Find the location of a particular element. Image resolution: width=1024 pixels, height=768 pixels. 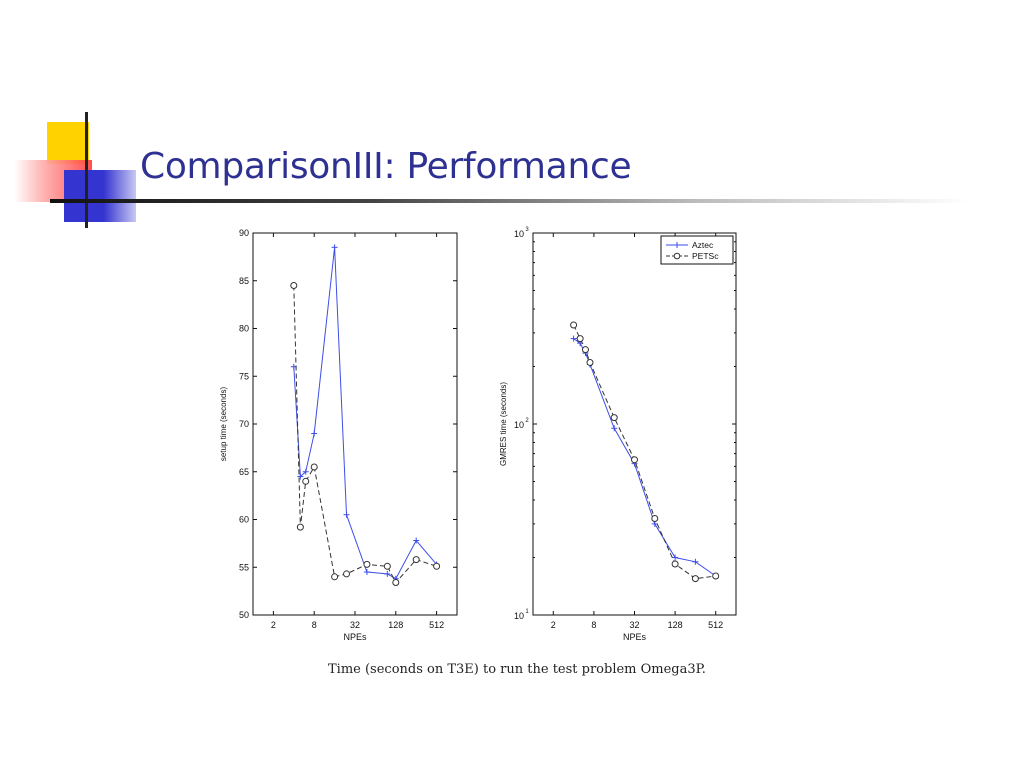

y-tick-label: 55 is located at coordinates (244, 567).